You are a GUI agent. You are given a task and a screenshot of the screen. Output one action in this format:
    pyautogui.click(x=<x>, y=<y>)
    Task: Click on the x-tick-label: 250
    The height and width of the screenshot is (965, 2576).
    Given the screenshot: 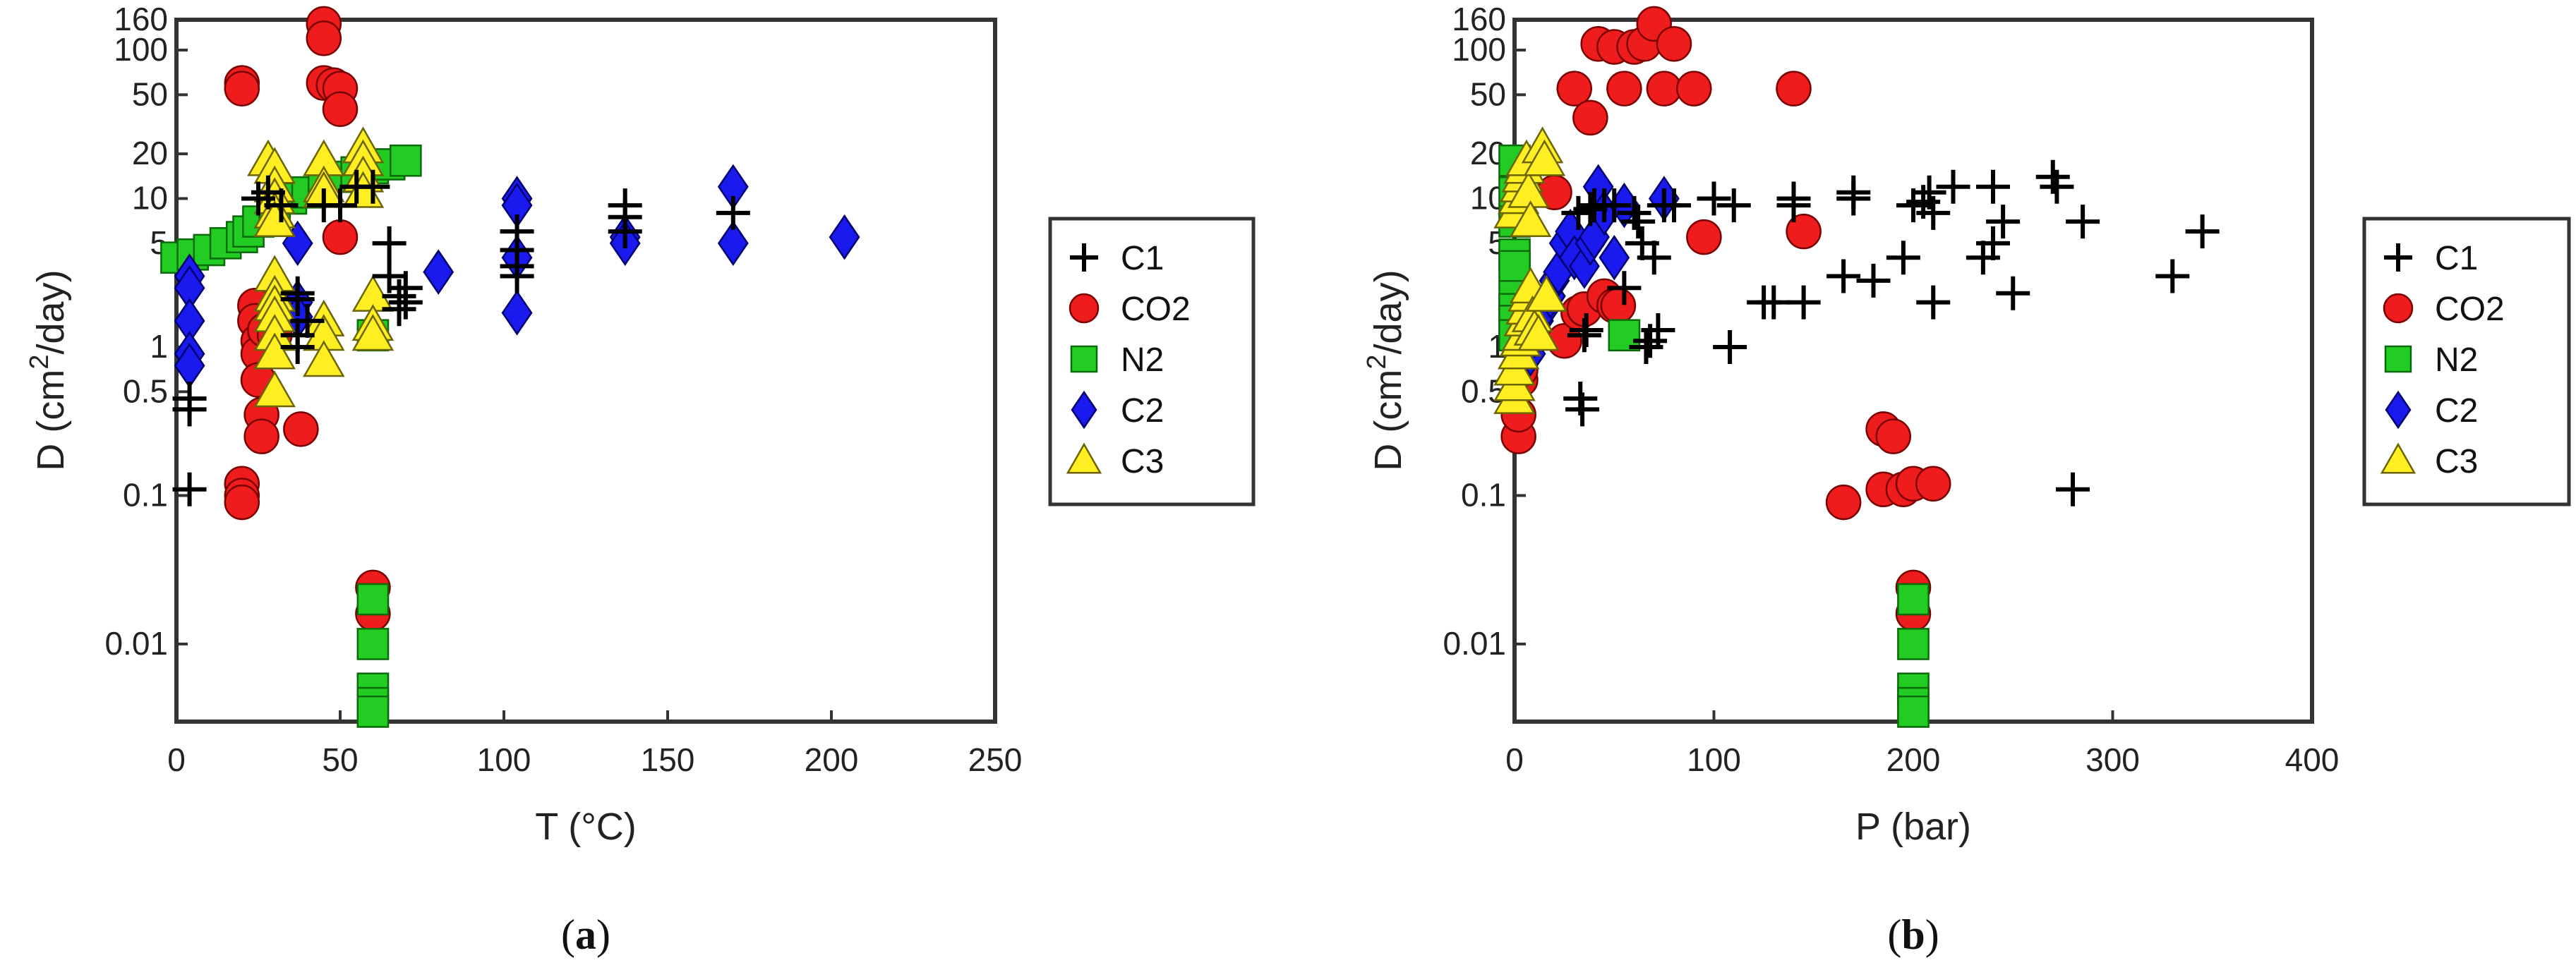 What is the action you would take?
    pyautogui.click(x=995, y=759)
    